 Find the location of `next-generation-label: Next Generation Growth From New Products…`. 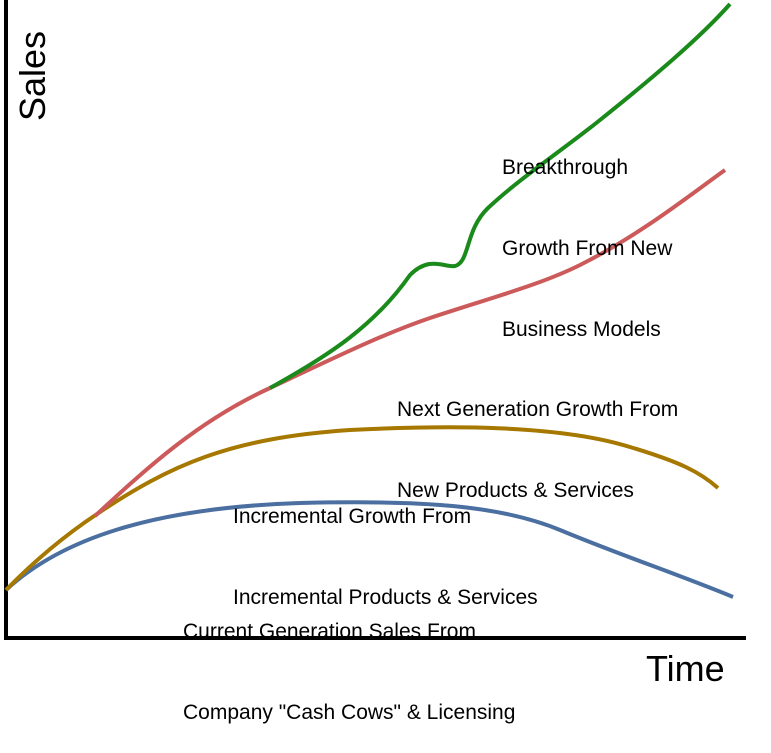

next-generation-label: Next Generation Growth From New Products… is located at coordinates (537, 436).